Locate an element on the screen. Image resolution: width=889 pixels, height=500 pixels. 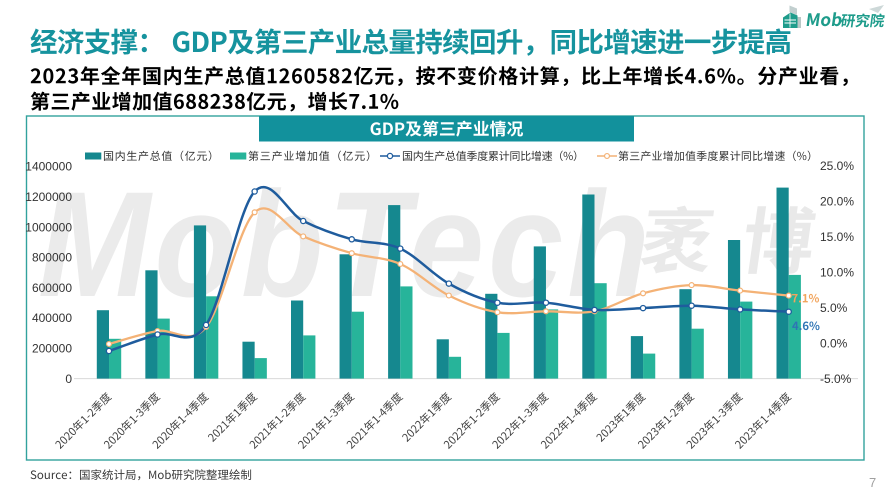
svg-text: 10.0% is located at coordinates (837, 272).